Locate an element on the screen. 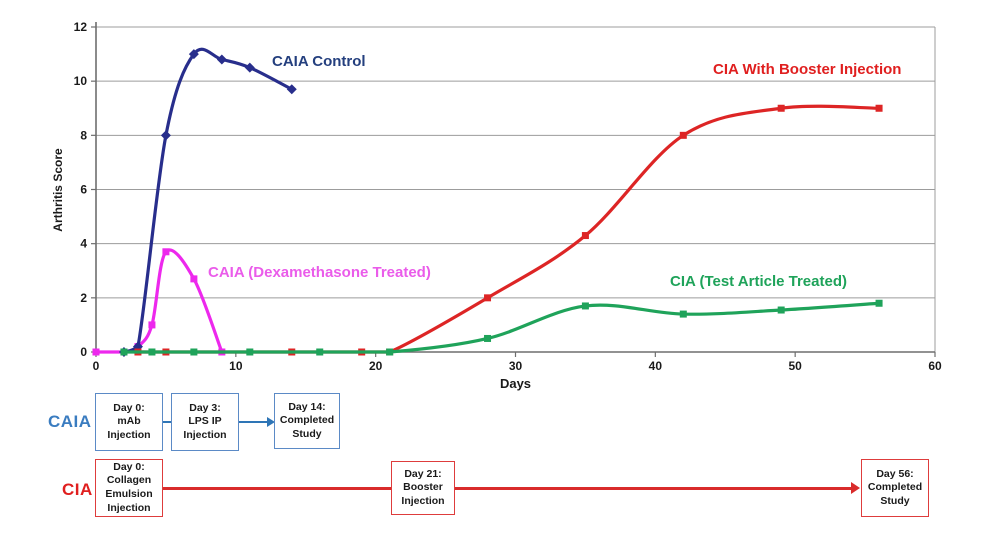 This screenshot has height=535, width=1000. box-line: Day 21: is located at coordinates (423, 473).